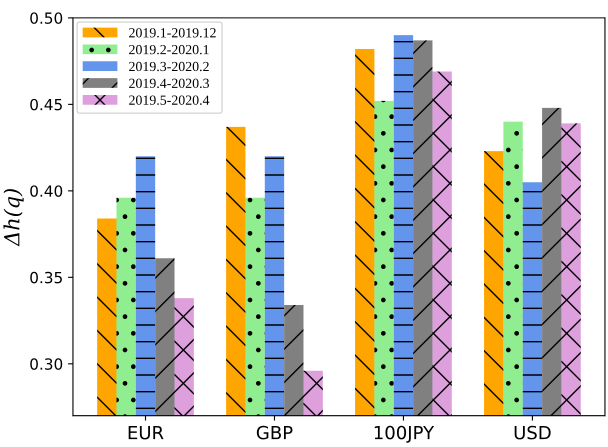 The image size is (608, 447). Describe the element at coordinates (532, 433) in the screenshot. I see `x-tick-label: USD` at that location.